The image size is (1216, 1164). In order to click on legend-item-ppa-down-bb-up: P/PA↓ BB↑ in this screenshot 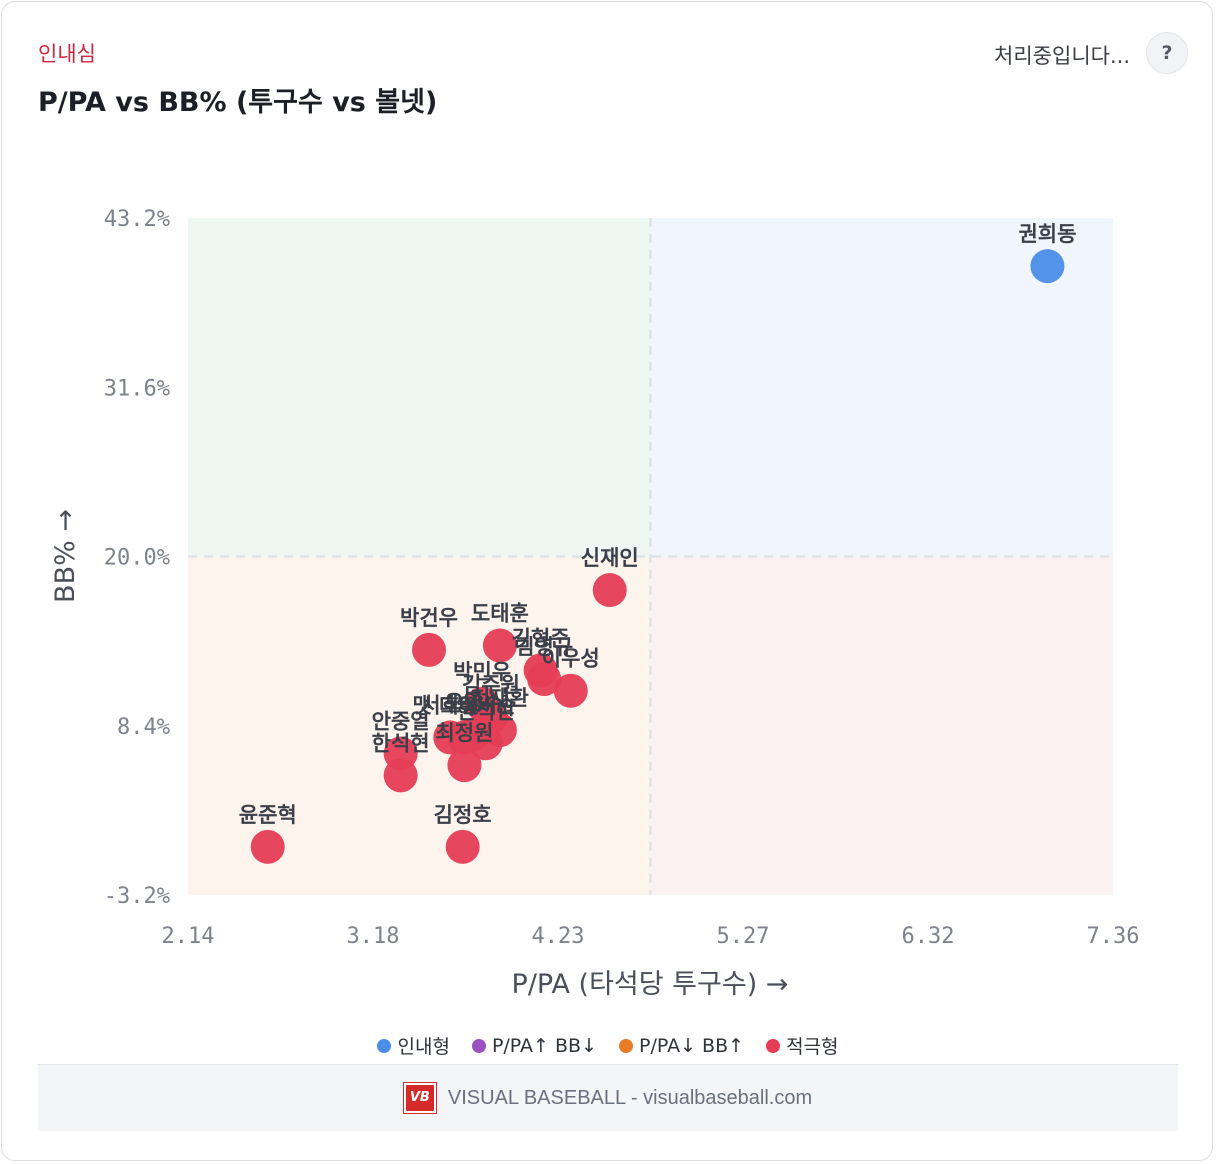, I will do `click(681, 1045)`.